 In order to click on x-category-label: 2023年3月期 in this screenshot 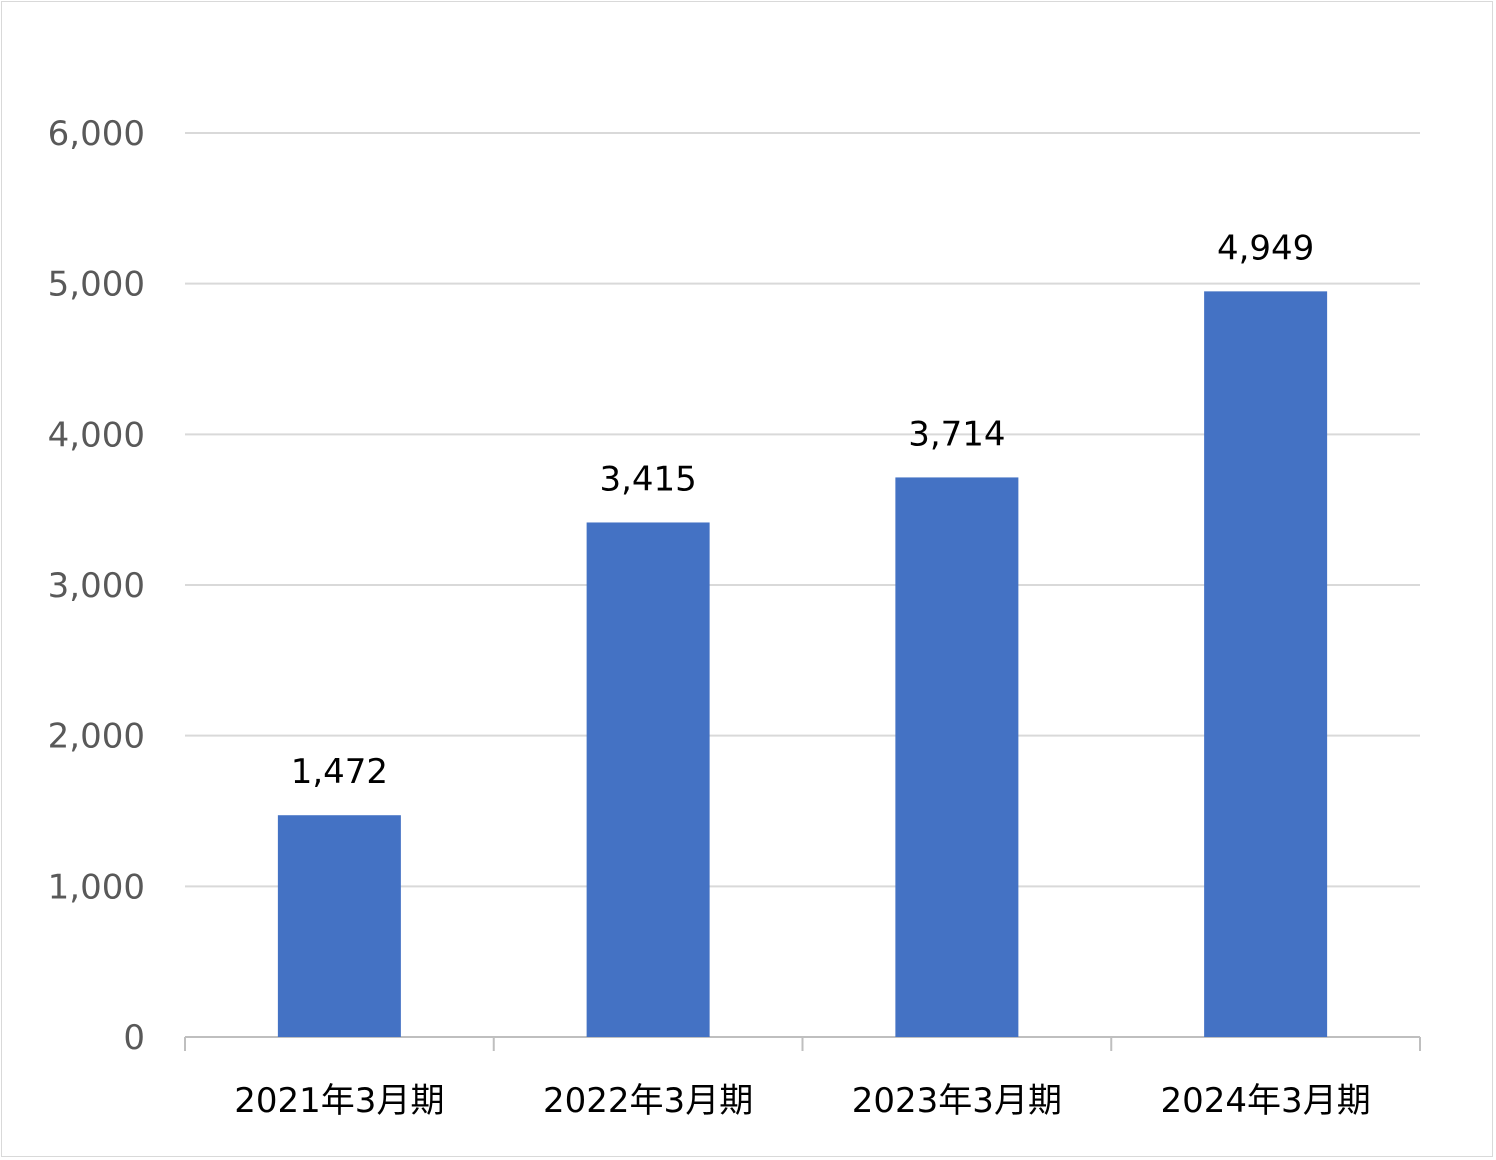, I will do `click(957, 1101)`.